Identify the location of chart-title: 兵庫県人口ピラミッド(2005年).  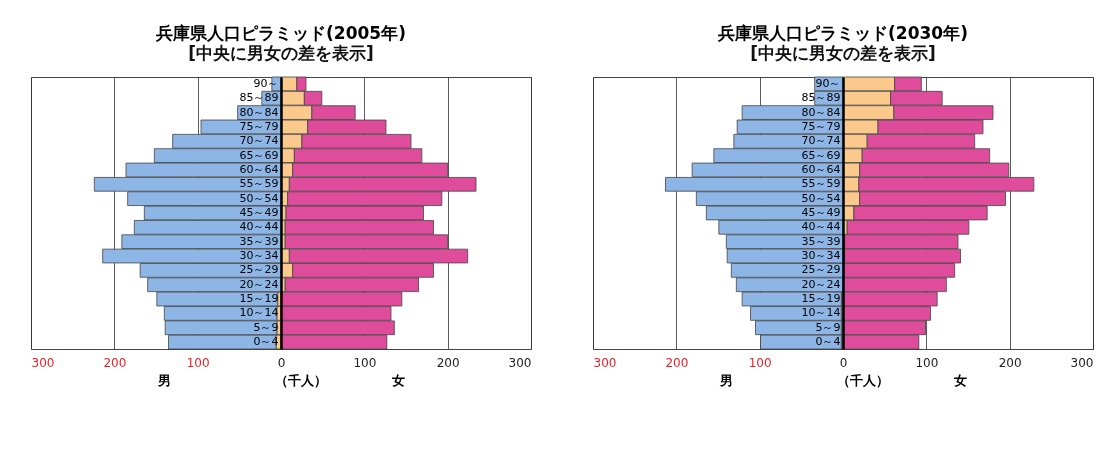
(280, 32).